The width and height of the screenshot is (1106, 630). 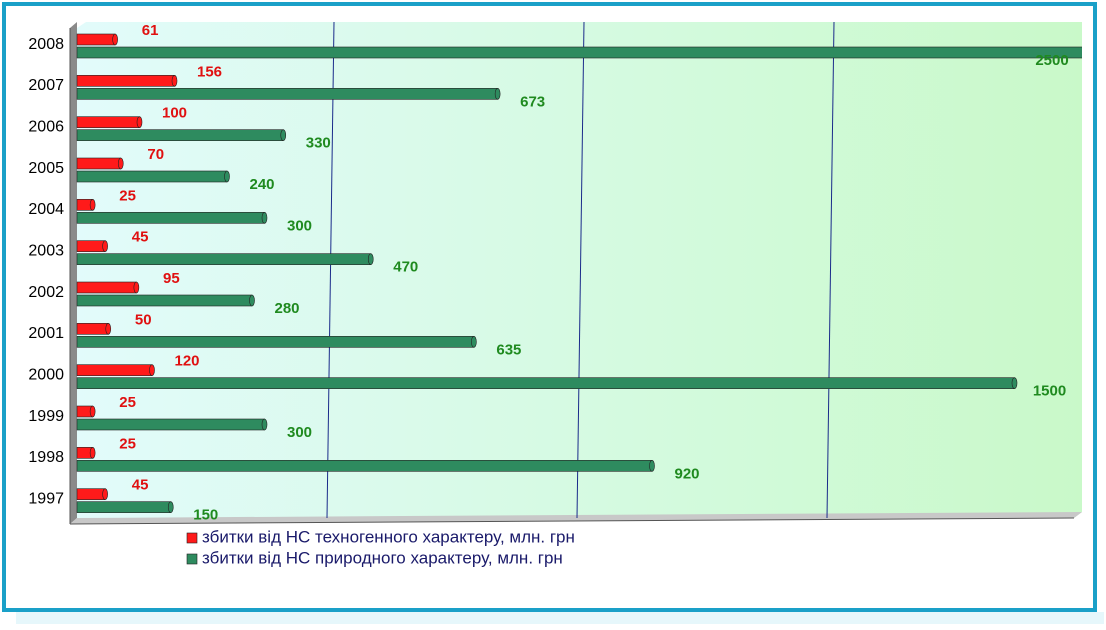 I want to click on data-label: 120, so click(x=186, y=361).